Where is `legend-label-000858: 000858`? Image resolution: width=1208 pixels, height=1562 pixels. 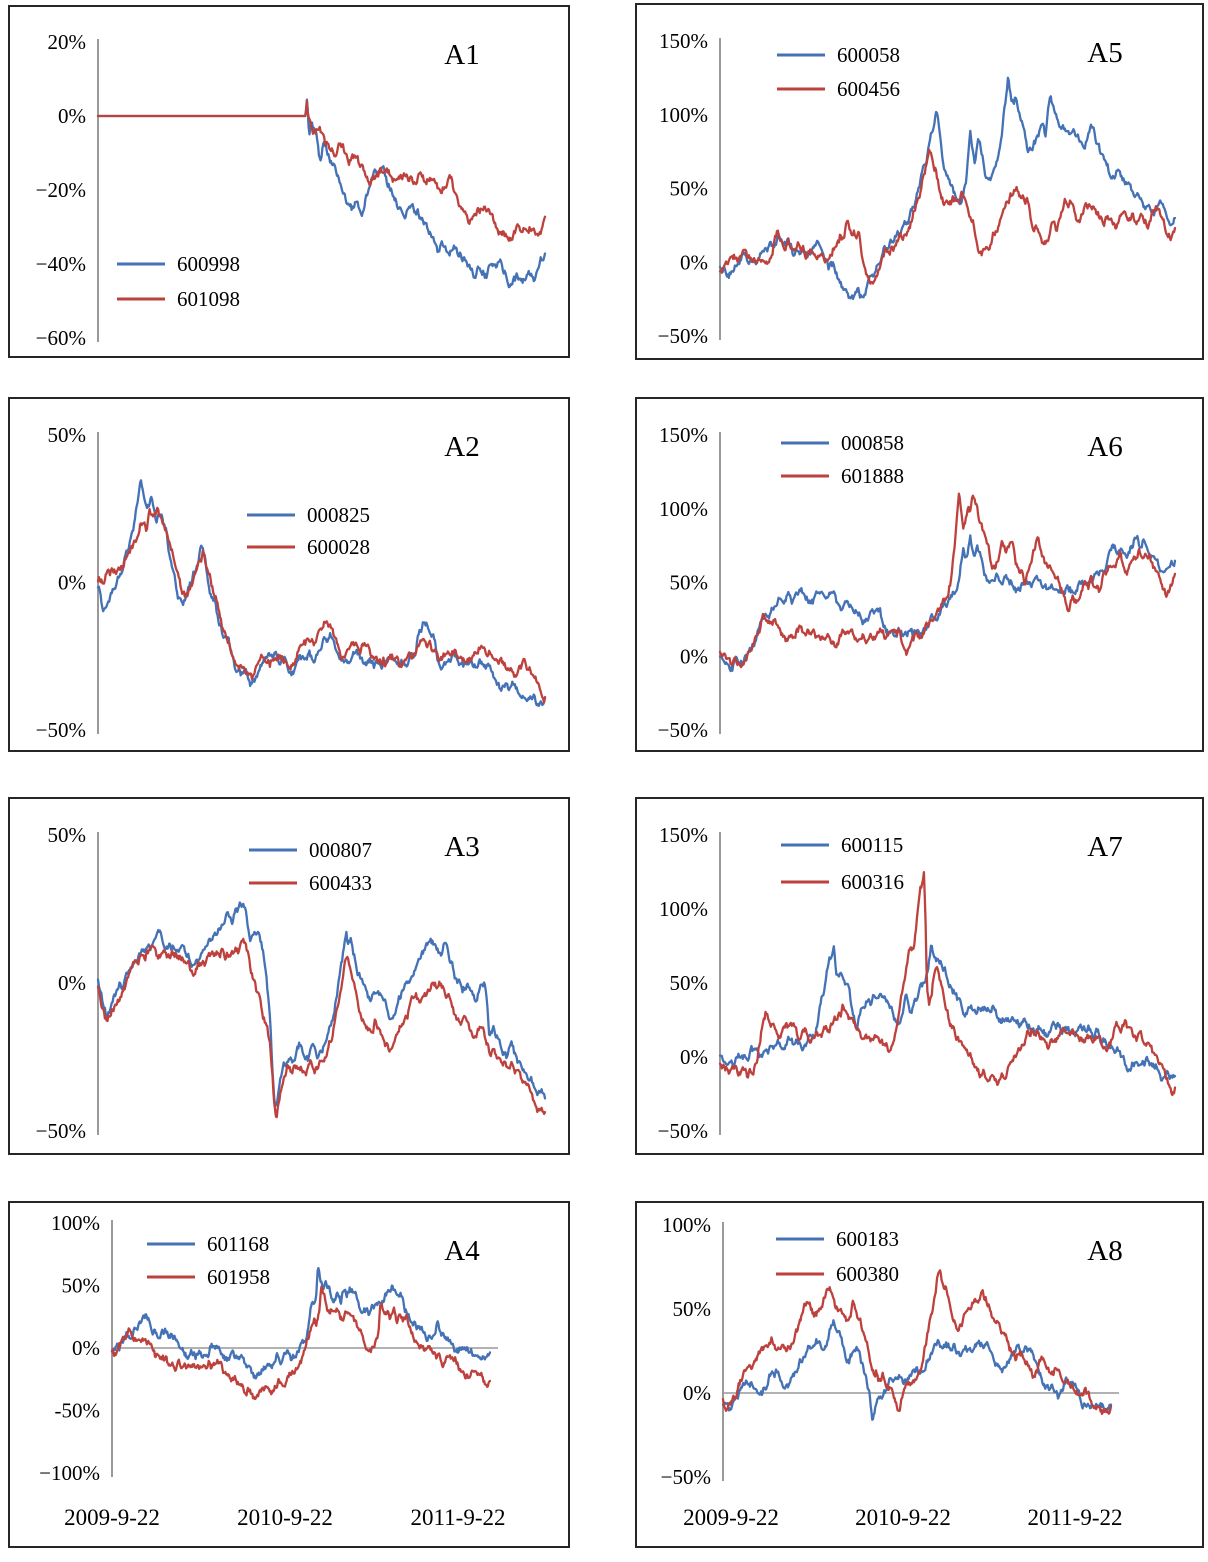 legend-label-000858: 000858 is located at coordinates (872, 443).